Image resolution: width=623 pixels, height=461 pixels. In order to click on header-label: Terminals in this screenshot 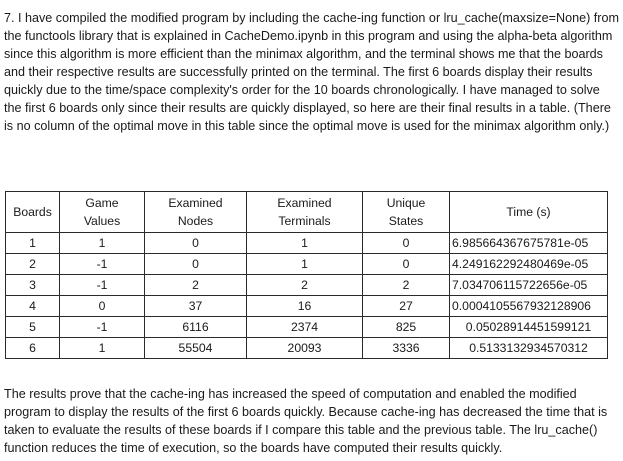, I will do `click(304, 221)`.